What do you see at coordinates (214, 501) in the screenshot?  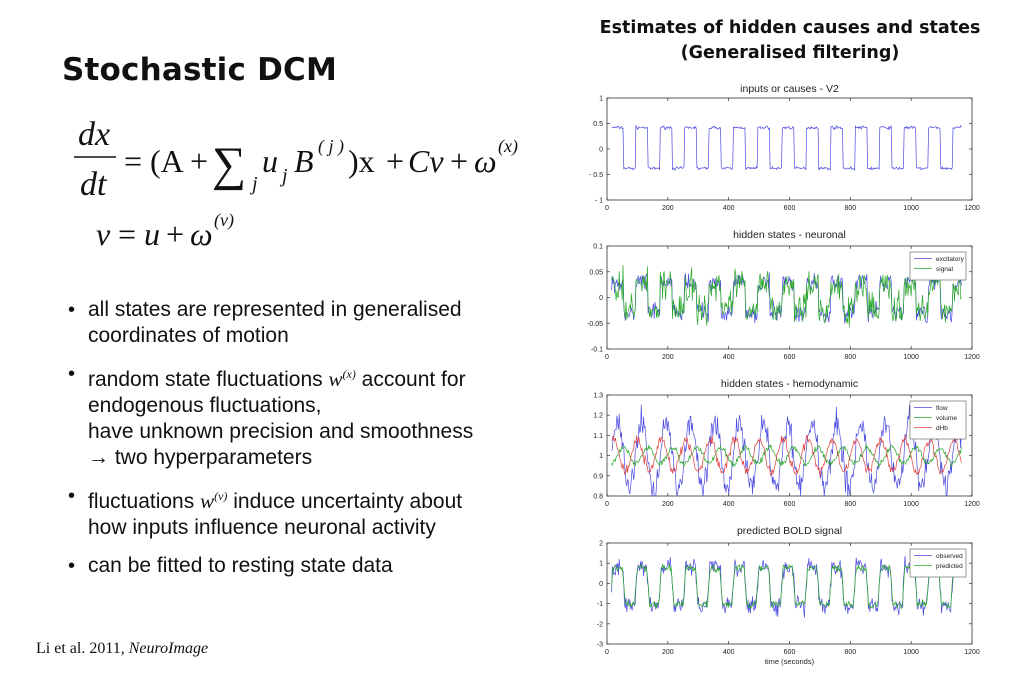 I see `math-w-v: w(v)` at bounding box center [214, 501].